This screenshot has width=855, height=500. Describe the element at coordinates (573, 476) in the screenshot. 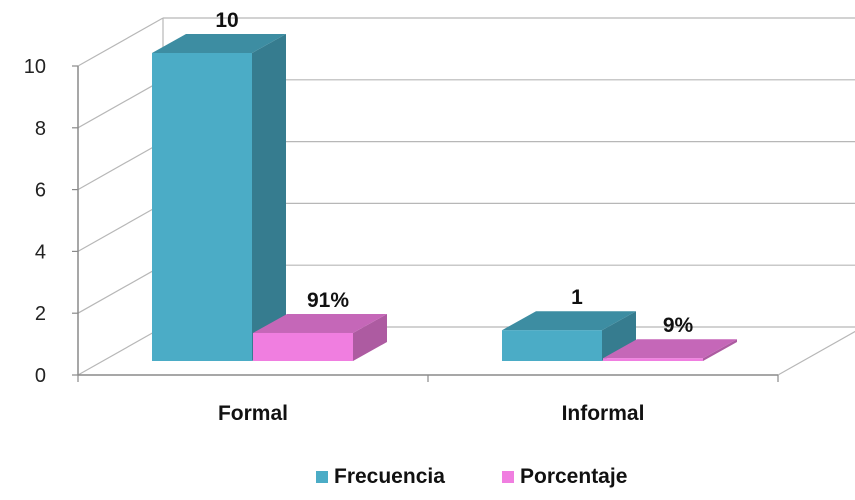

I see `legend-label: Porcentaje` at that location.